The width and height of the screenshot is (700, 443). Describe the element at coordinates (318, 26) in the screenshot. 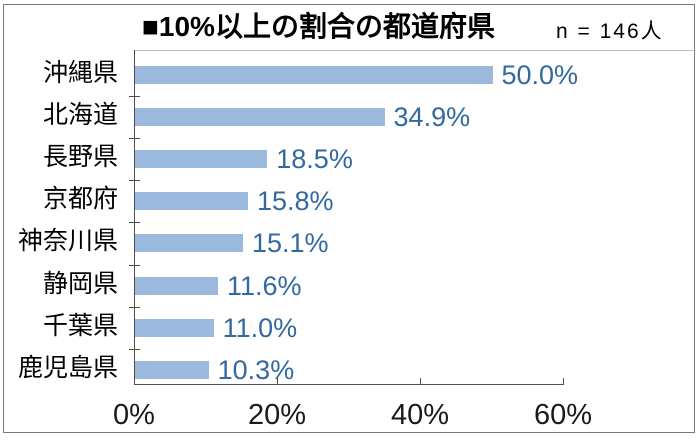

I see `chart-title: ■10%以上の割合の都道府県` at that location.